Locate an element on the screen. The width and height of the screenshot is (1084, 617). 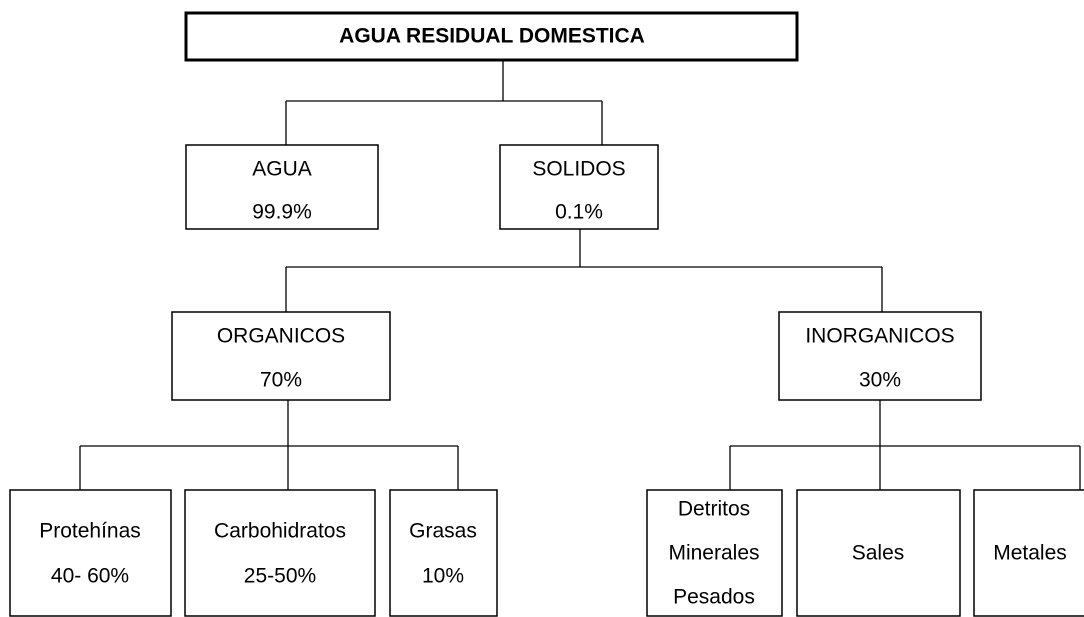
node-label: 0.1% is located at coordinates (579, 212).